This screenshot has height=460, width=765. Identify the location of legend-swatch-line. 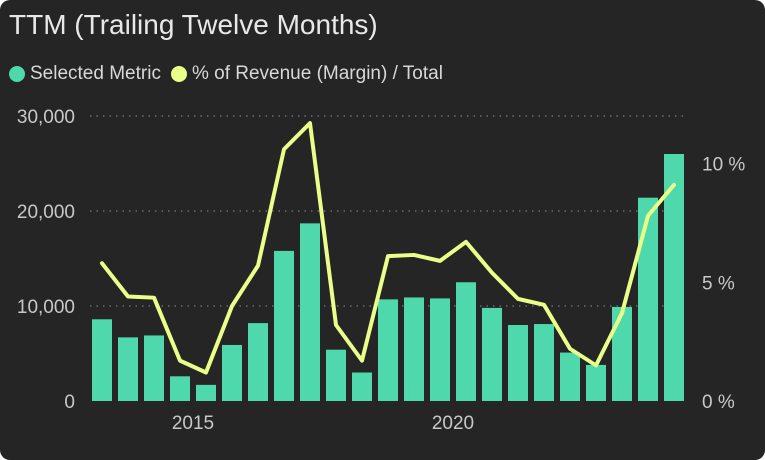
(178, 74).